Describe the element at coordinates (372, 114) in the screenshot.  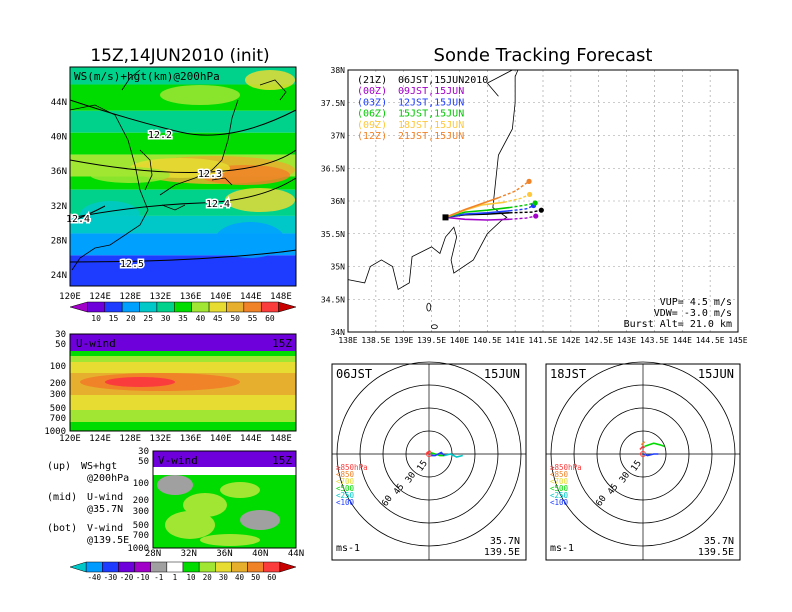
I see `track-legend-utc: (06Z)` at that location.